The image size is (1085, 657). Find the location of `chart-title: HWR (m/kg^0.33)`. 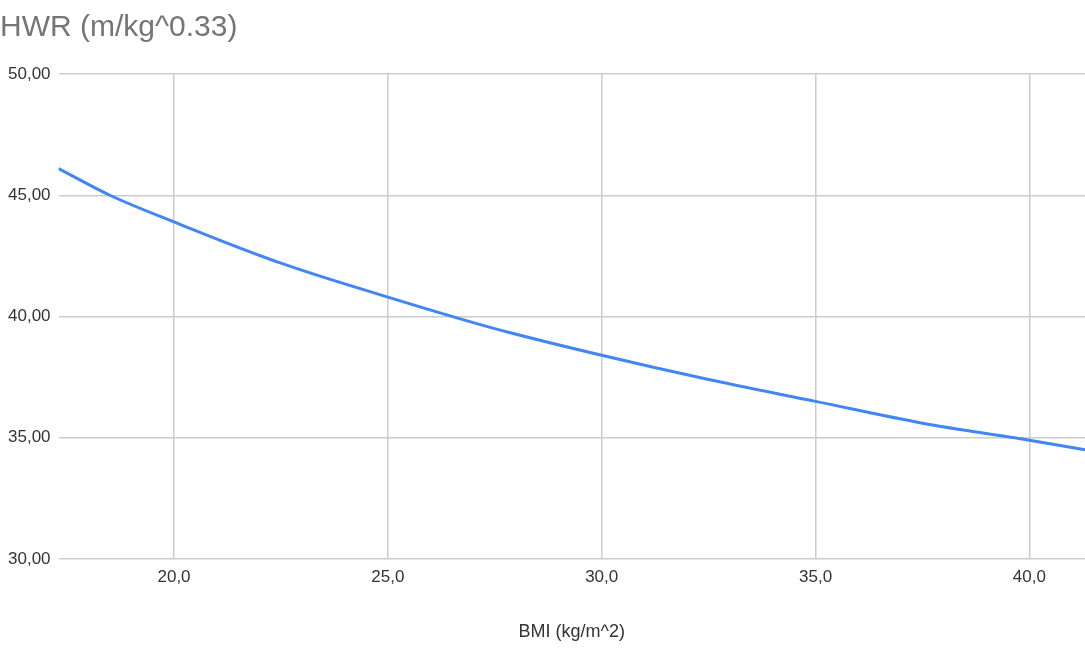

chart-title: HWR (m/kg^0.33) is located at coordinates (119, 26).